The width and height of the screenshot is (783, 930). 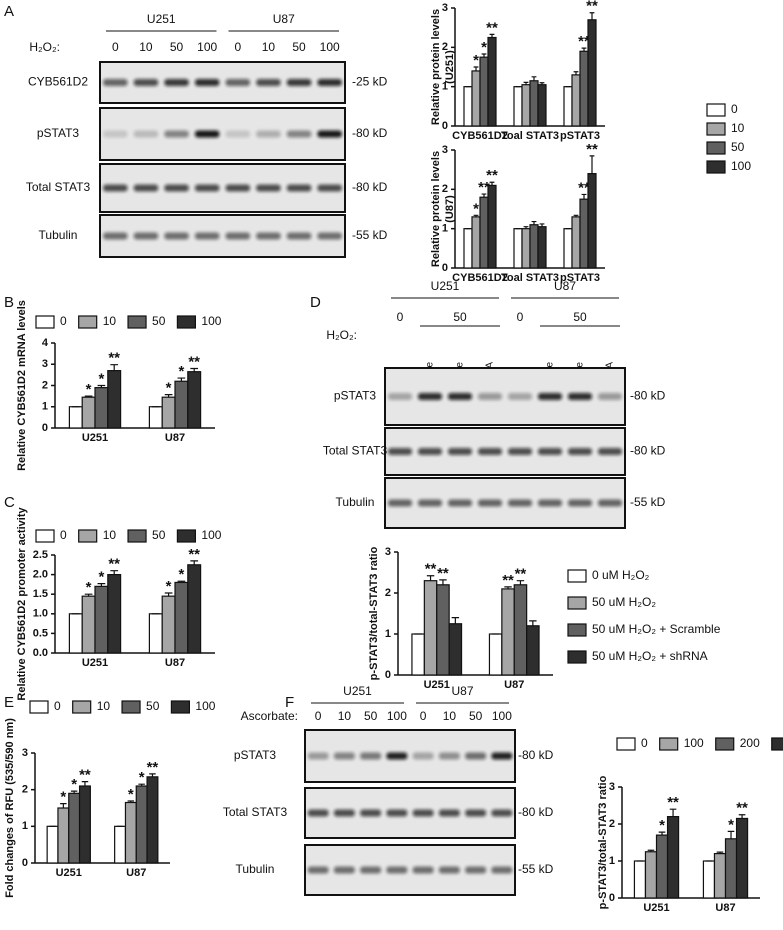 What do you see at coordinates (355, 502) in the screenshot?
I see `row-label: Tubulin` at bounding box center [355, 502].